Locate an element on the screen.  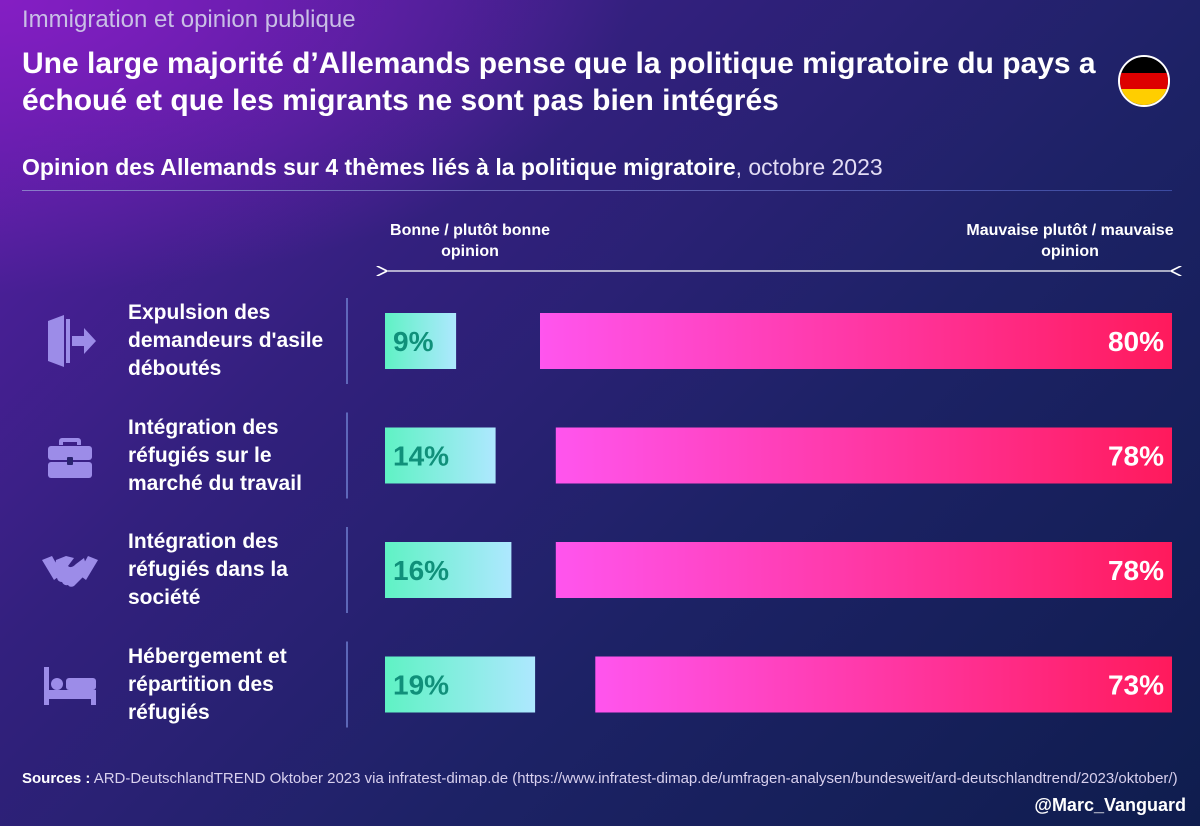
bar-bad-label: 73% is located at coordinates (1136, 685).